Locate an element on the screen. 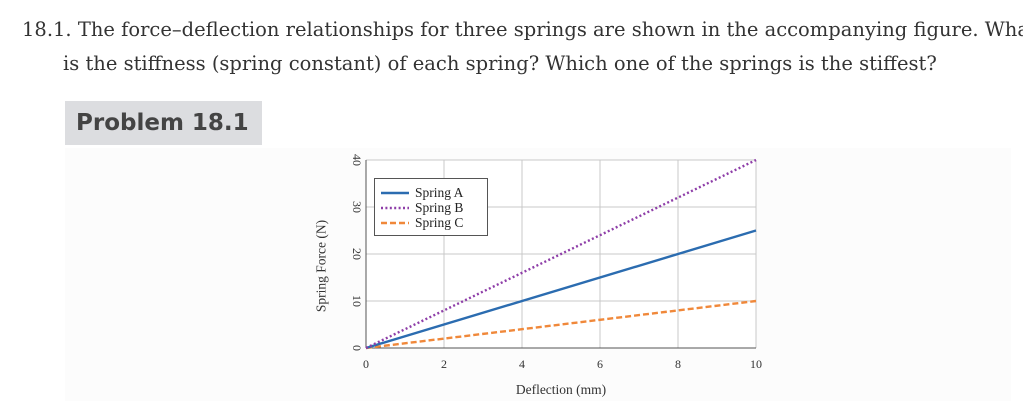  x-tick-label-1: 2 is located at coordinates (444, 364).